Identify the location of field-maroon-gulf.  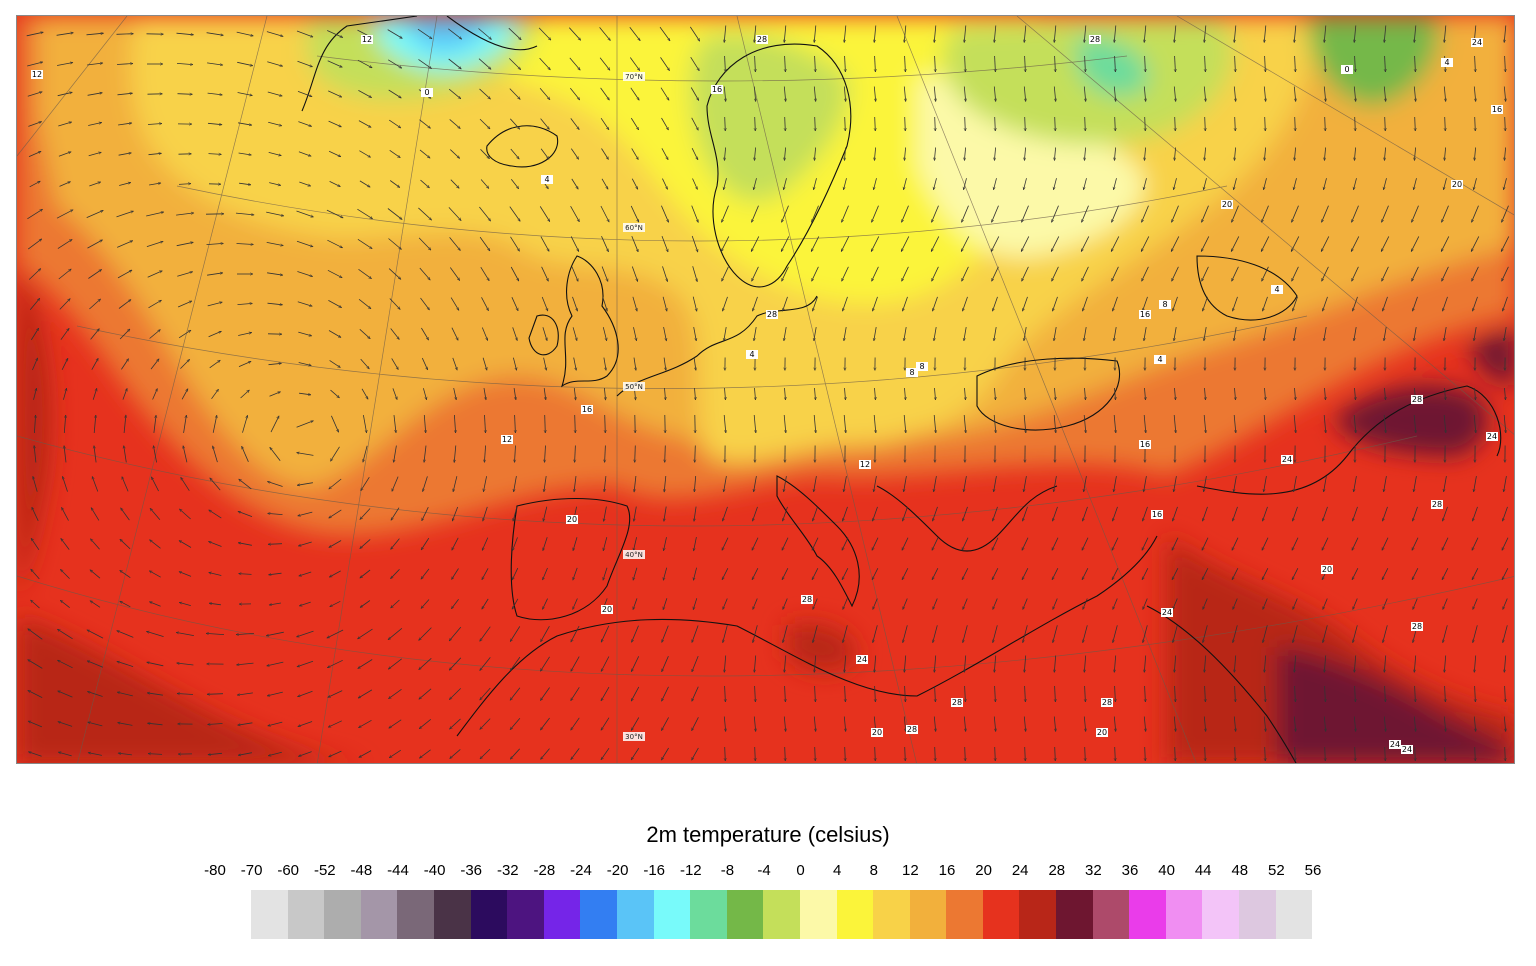
(1412, 420).